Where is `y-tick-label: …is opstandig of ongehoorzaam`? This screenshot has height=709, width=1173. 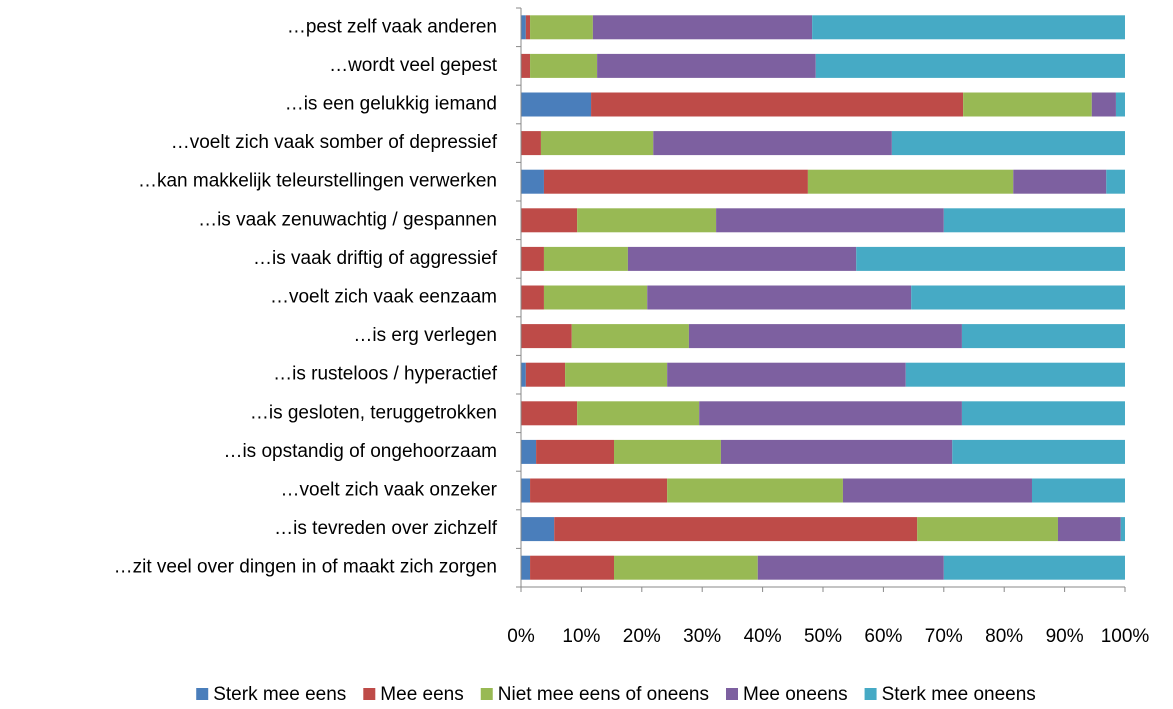 y-tick-label: …is opstandig of ongehoorzaam is located at coordinates (360, 451).